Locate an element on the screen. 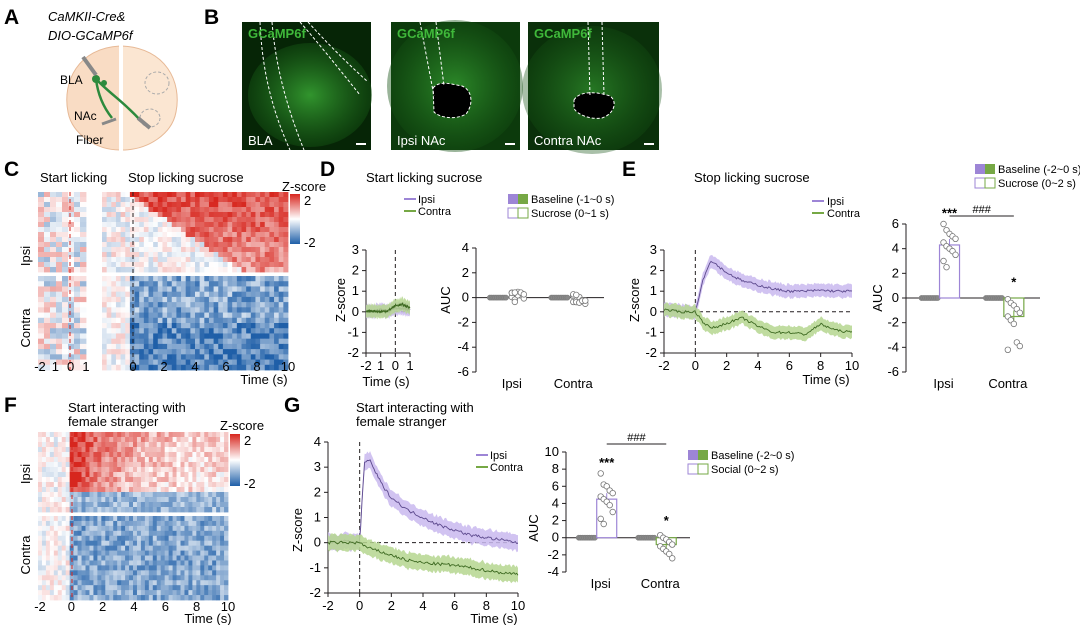 The height and width of the screenshot is (625, 1080). undefined-tick: 1 is located at coordinates (85, 366).